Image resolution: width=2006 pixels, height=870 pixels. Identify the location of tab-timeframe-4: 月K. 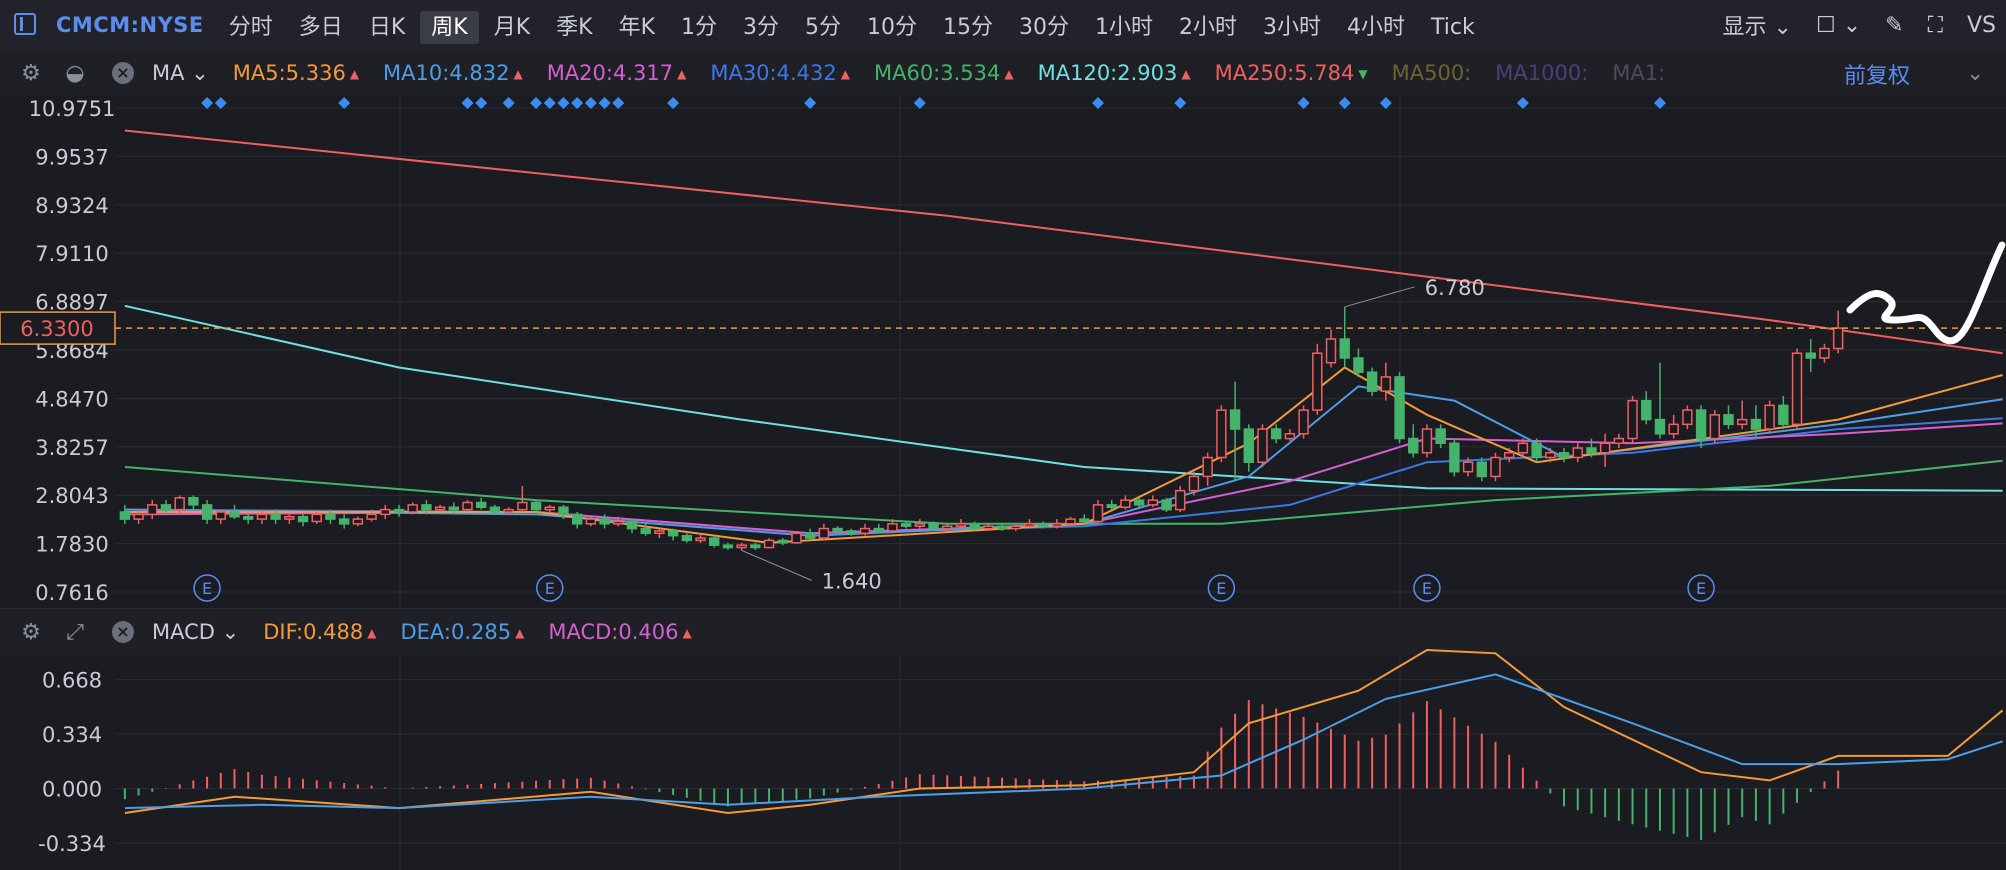
(512, 27).